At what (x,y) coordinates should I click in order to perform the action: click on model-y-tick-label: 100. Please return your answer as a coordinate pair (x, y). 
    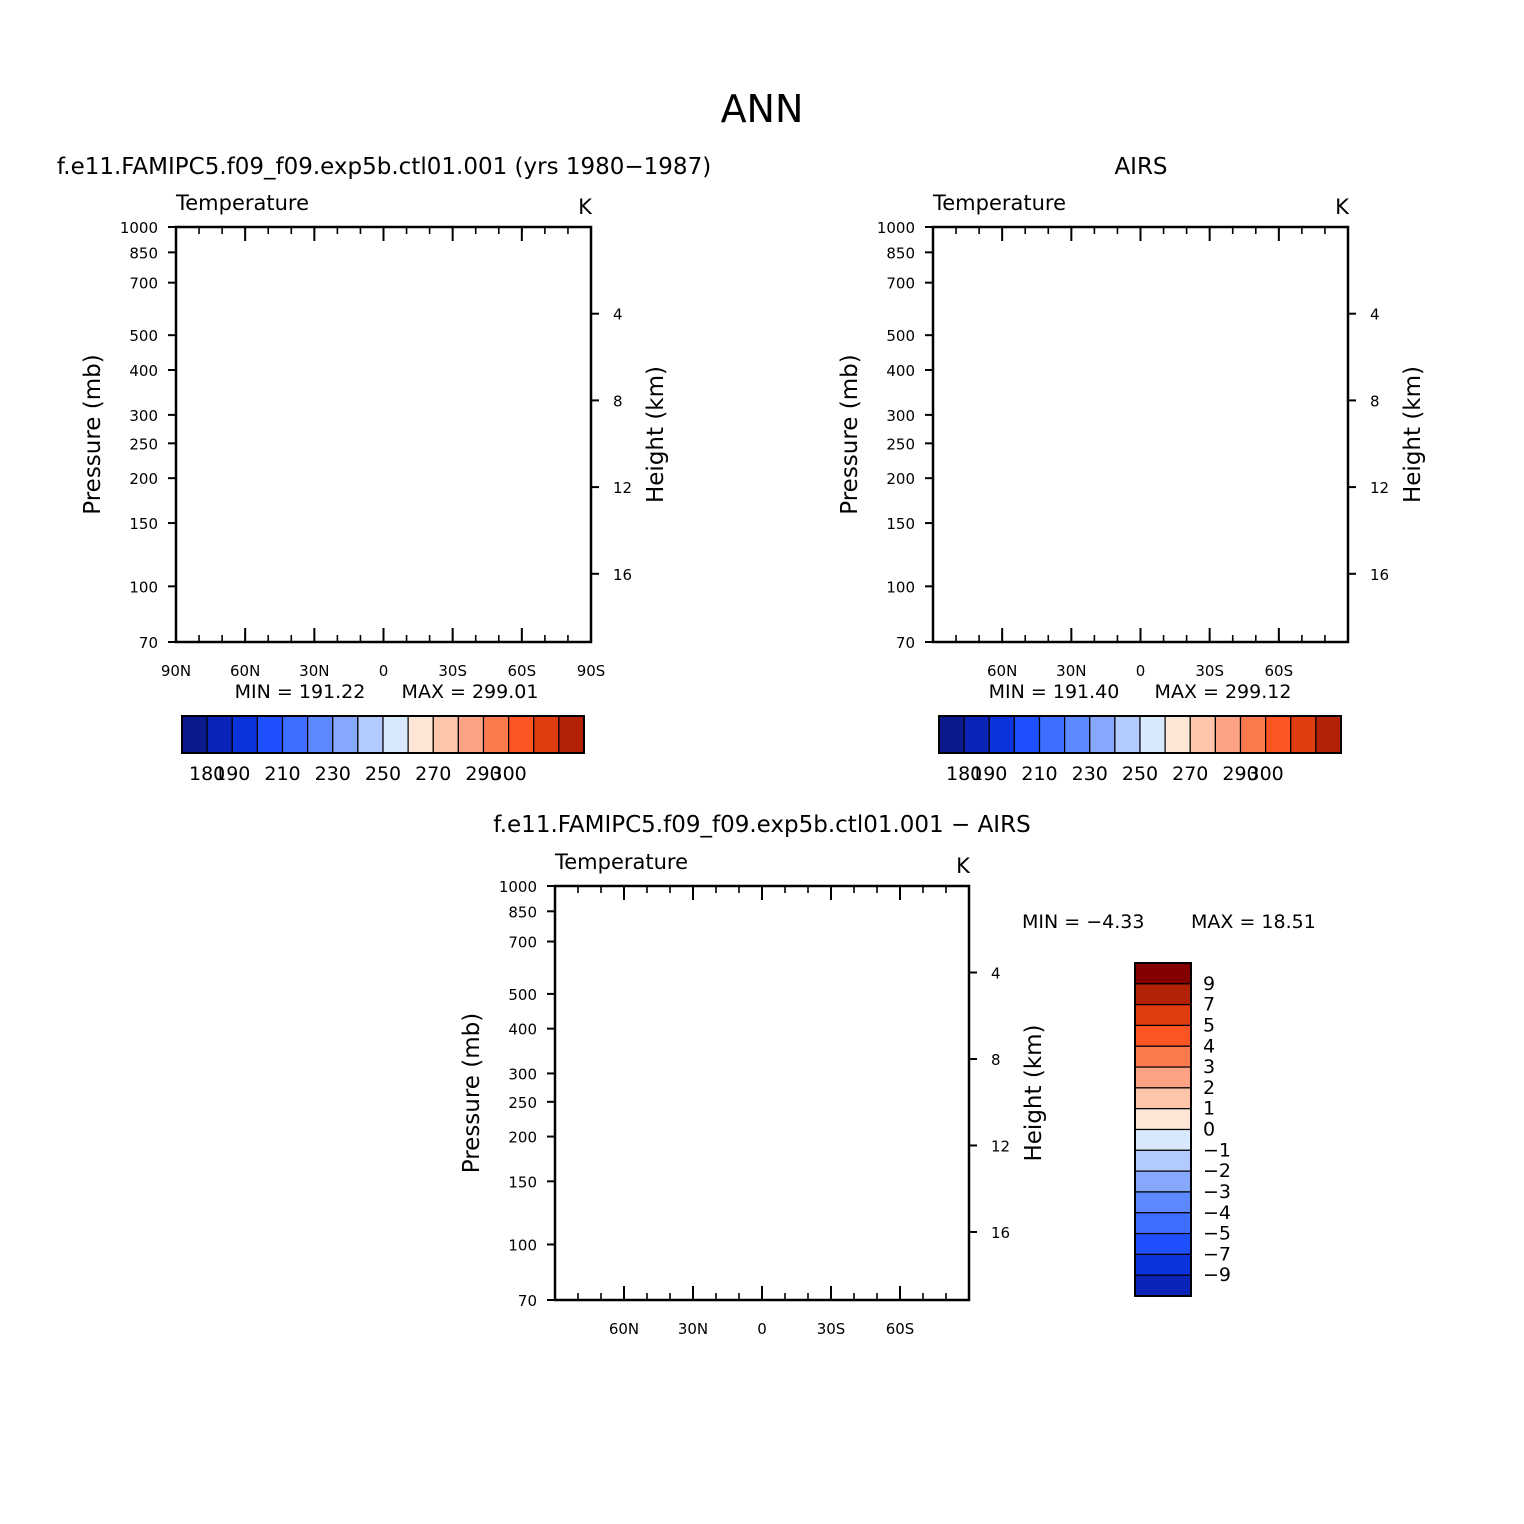
    Looking at the image, I should click on (143, 587).